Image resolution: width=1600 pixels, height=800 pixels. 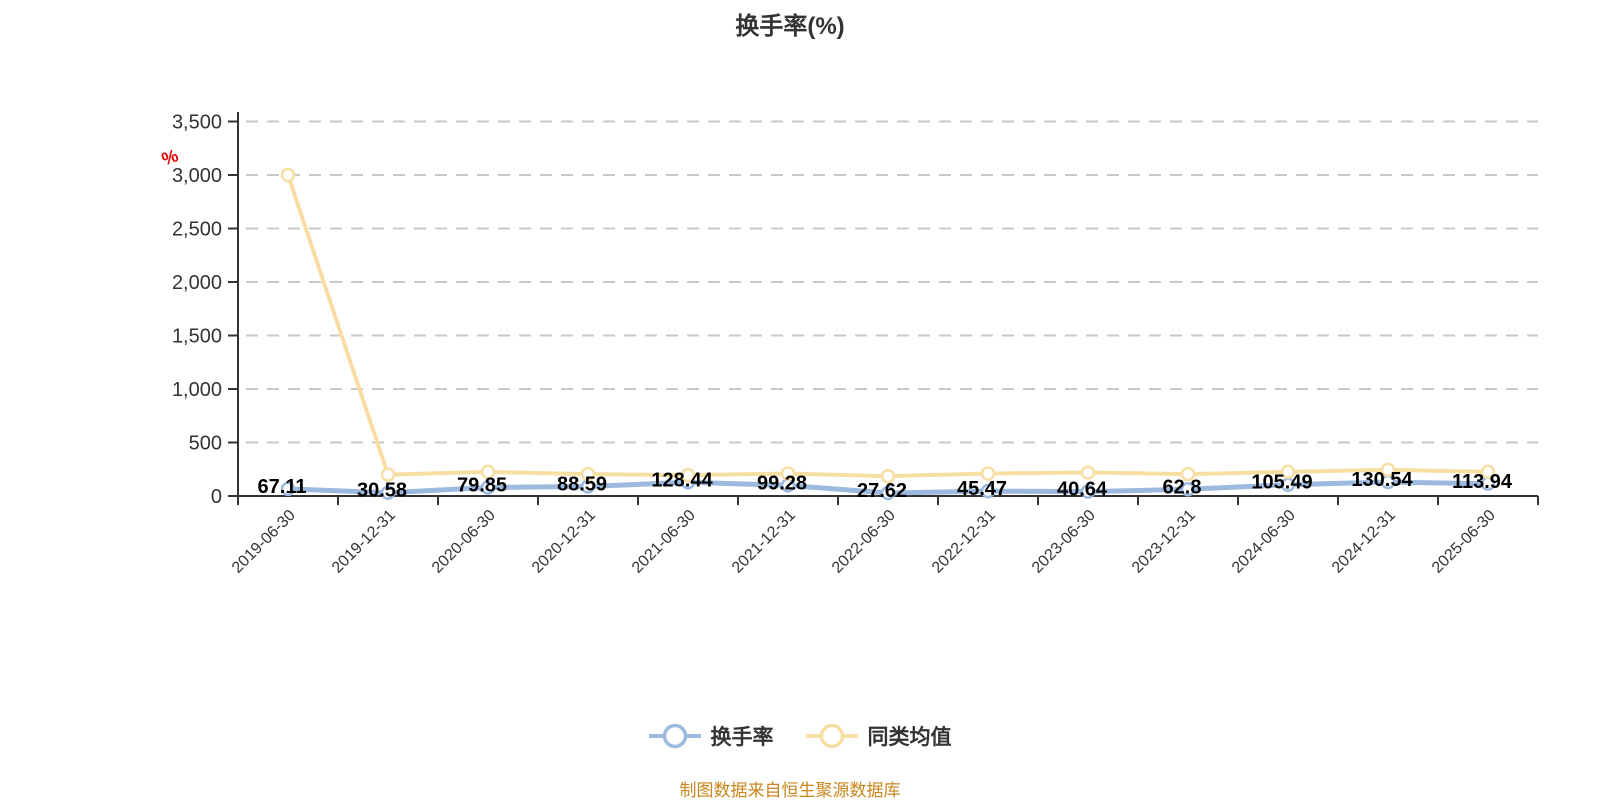 What do you see at coordinates (264, 542) in the screenshot?
I see `x-axis-label: 2019-06-30` at bounding box center [264, 542].